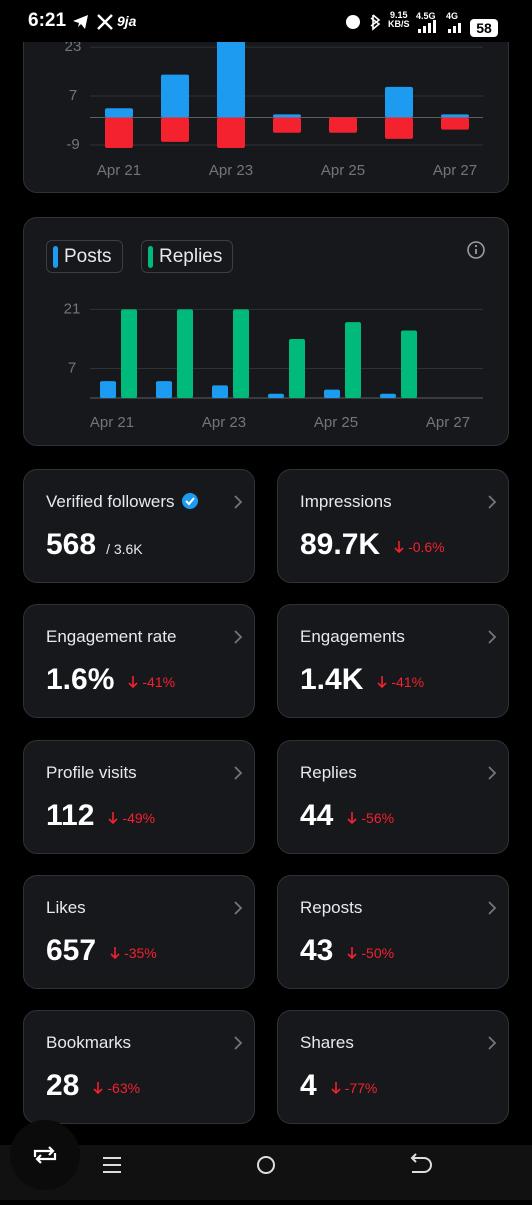 Image resolution: width=532 pixels, height=1205 pixels. Describe the element at coordinates (439, 26) in the screenshot. I see `signal` at that location.